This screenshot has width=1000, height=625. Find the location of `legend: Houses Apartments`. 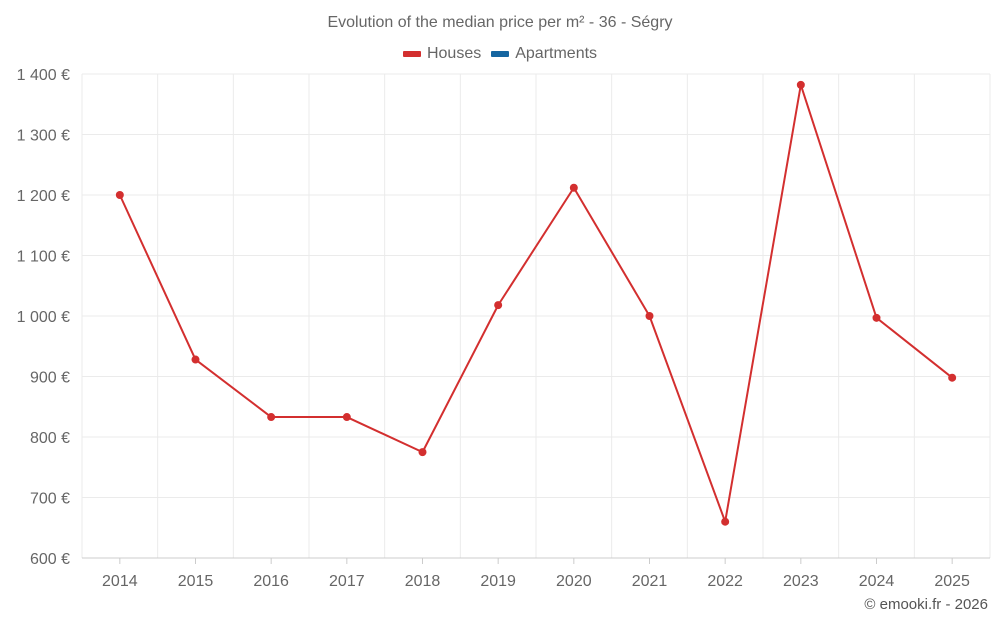

legend: Houses Apartments is located at coordinates (500, 54).